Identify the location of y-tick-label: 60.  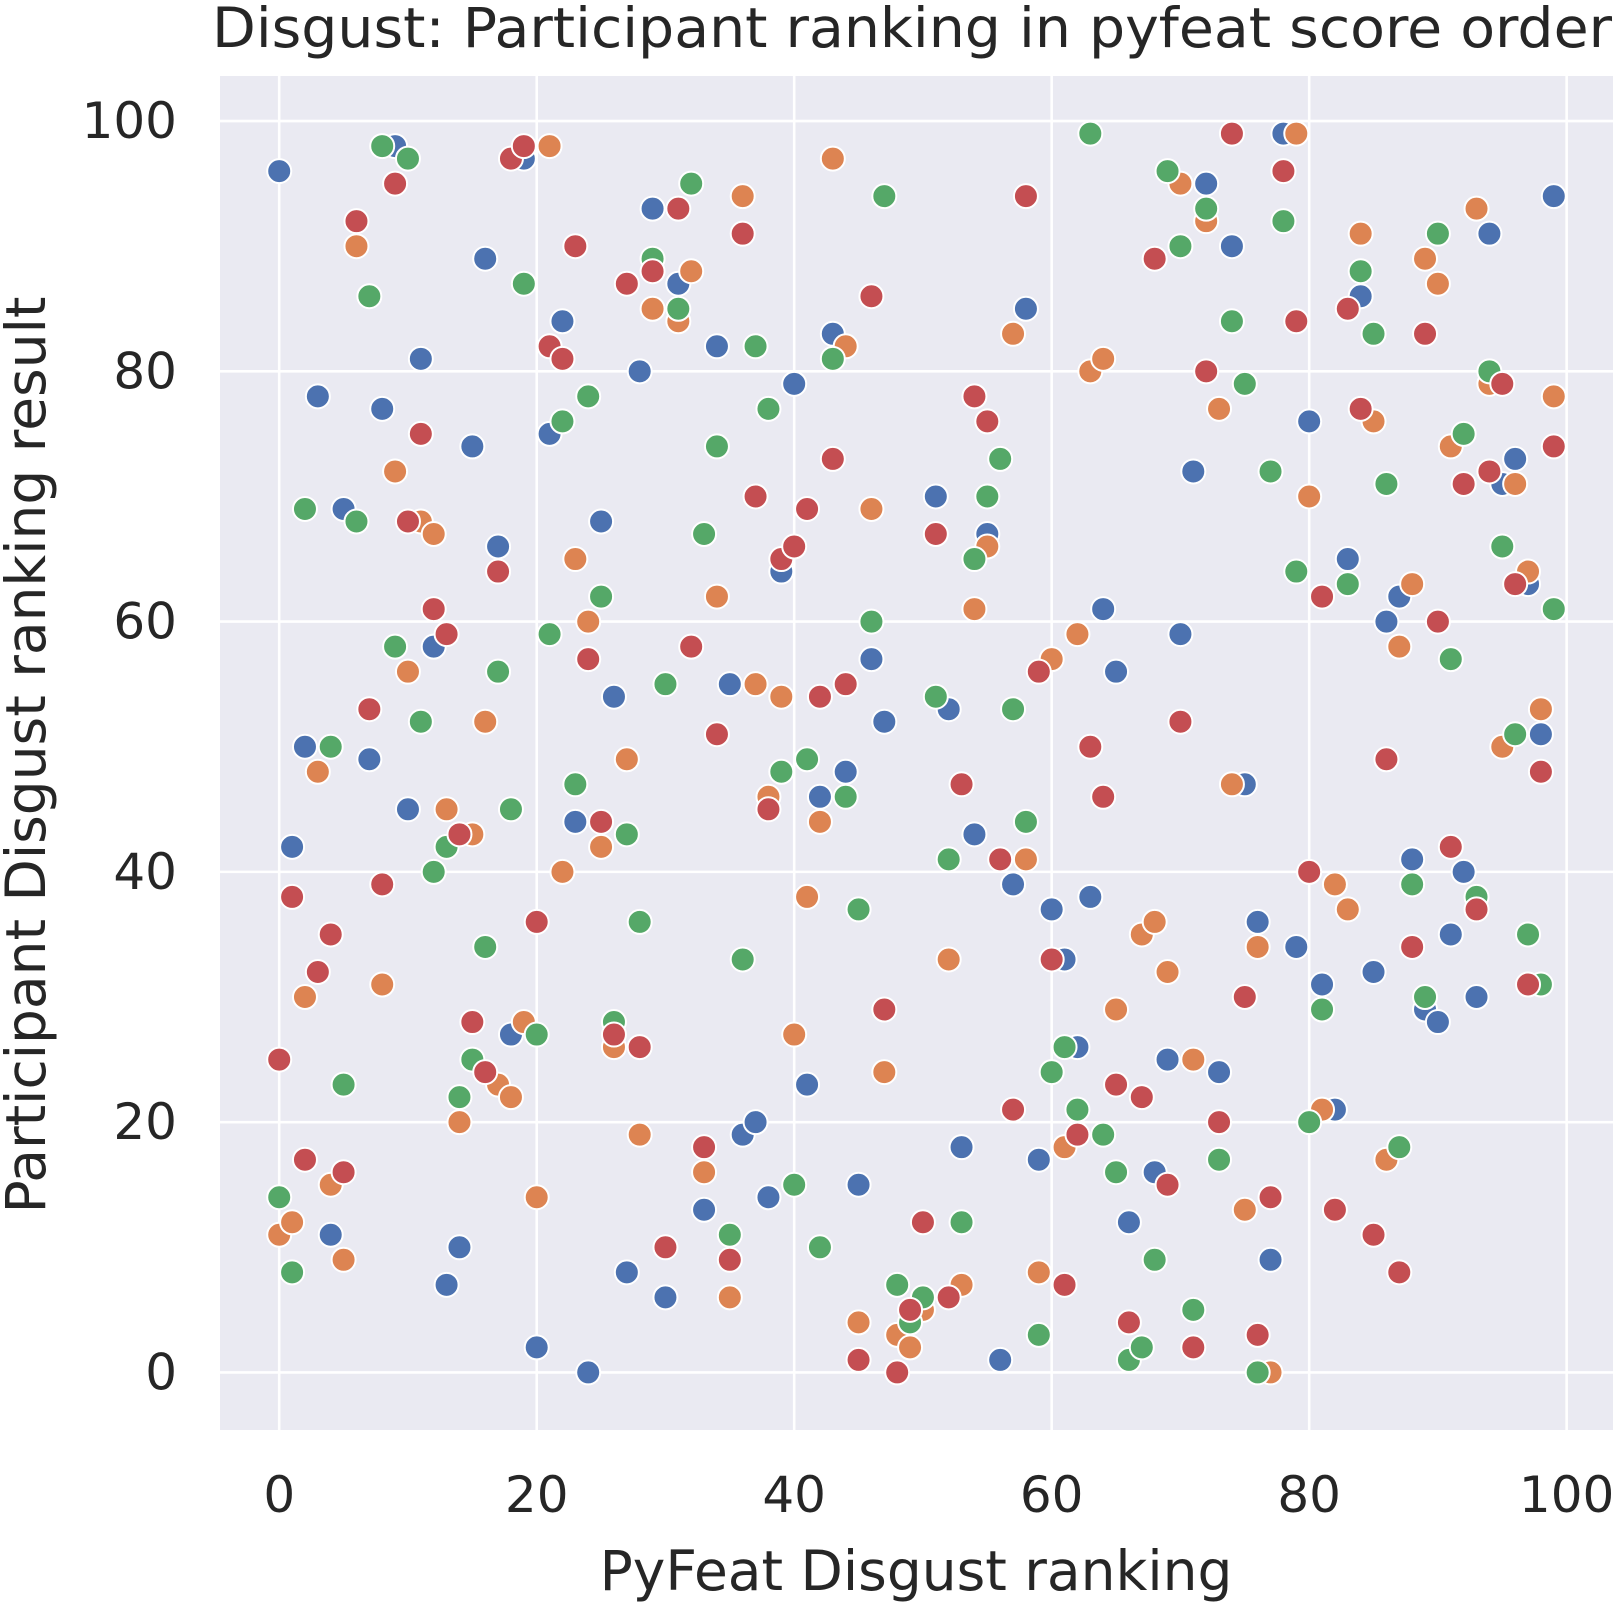
(145, 622).